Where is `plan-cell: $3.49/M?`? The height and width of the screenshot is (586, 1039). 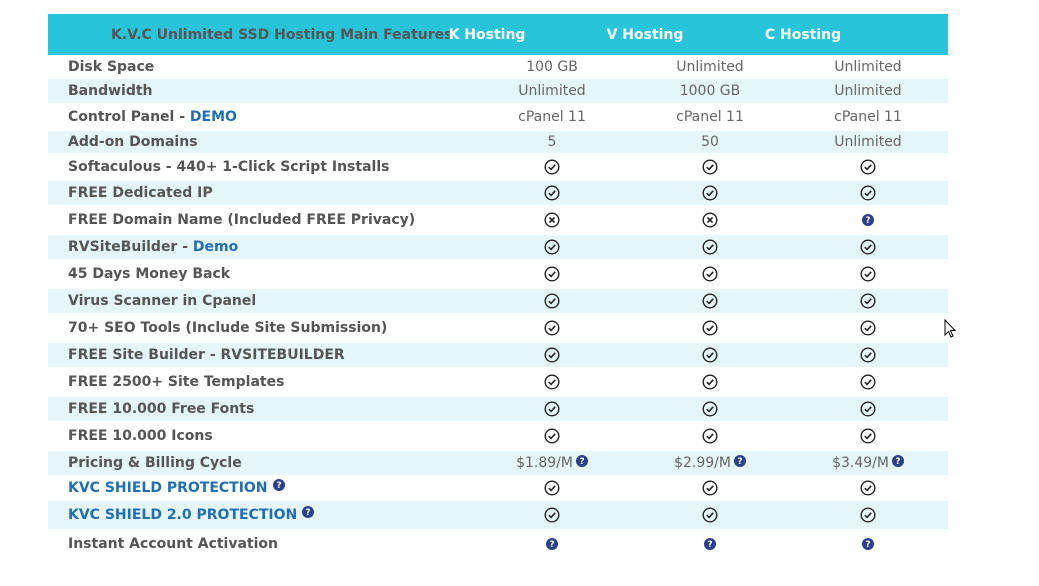 plan-cell: $3.49/M? is located at coordinates (868, 463).